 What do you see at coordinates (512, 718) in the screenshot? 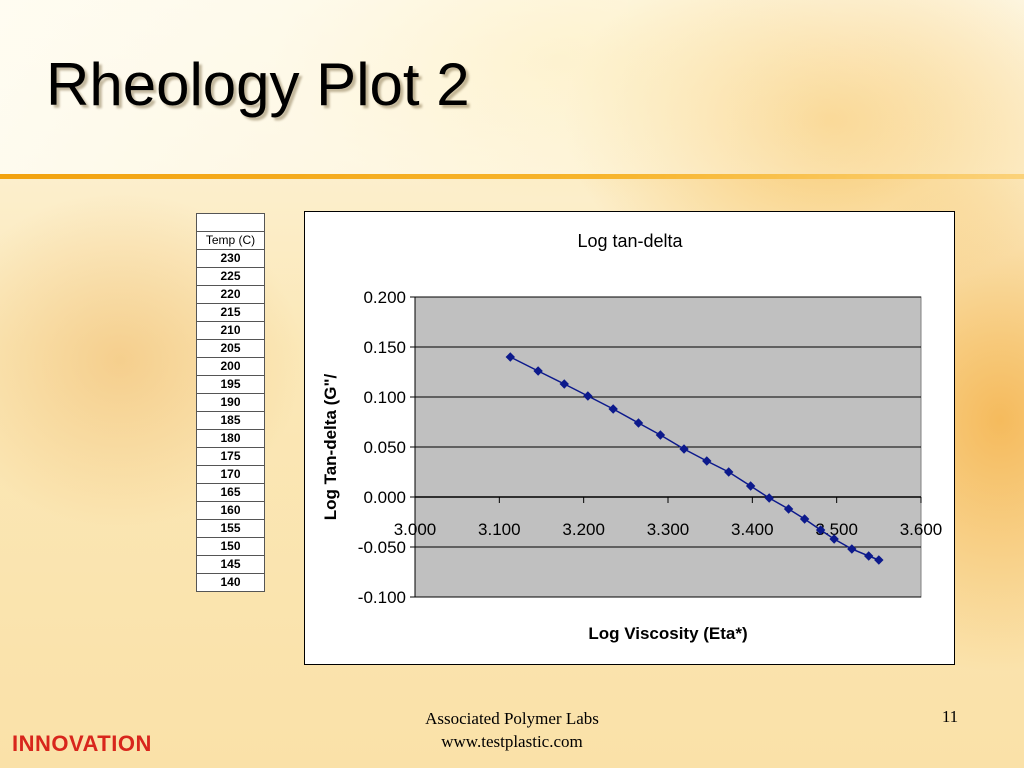
I see `footer-org-name: Associated Polymer Labs` at bounding box center [512, 718].